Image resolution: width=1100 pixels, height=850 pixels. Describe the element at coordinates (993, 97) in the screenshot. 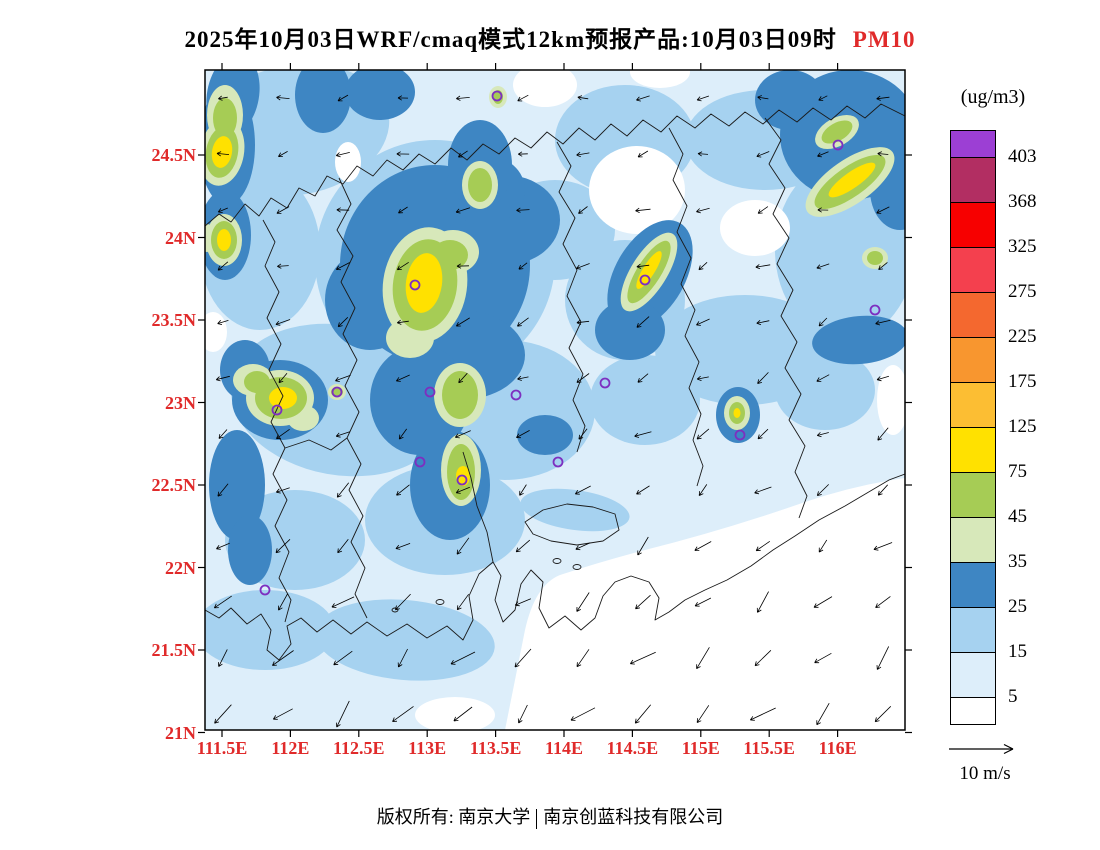

I see `colorbar-unit-label: (ug/m3)` at that location.